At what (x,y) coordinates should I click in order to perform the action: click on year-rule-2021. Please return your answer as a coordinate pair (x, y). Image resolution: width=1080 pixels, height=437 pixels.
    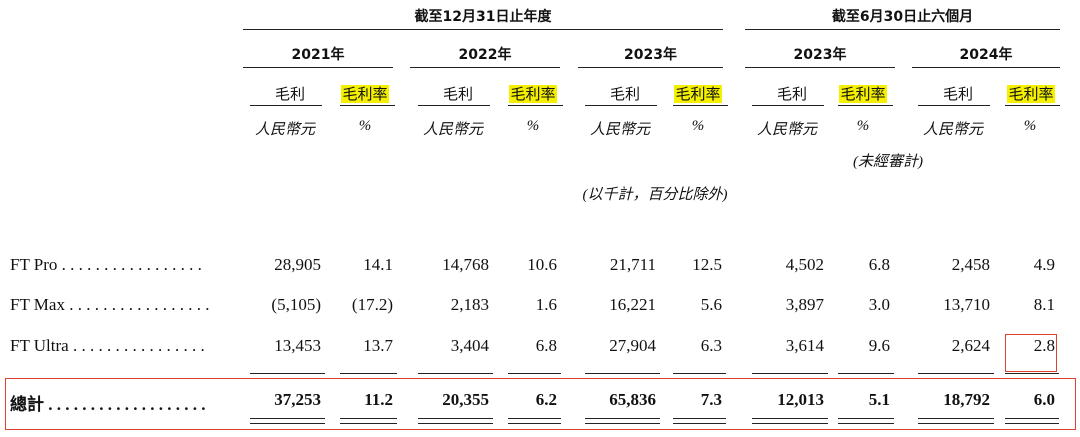
    Looking at the image, I should click on (318, 67).